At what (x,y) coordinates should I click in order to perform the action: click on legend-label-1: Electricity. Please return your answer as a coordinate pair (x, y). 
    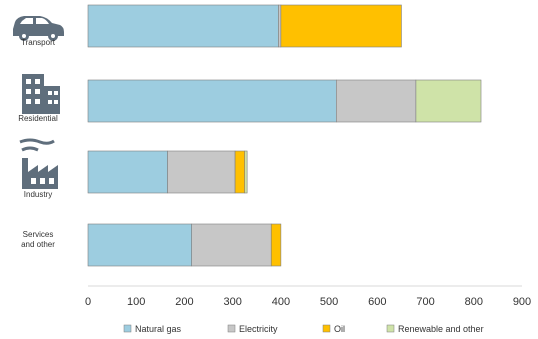
    Looking at the image, I should click on (258, 329).